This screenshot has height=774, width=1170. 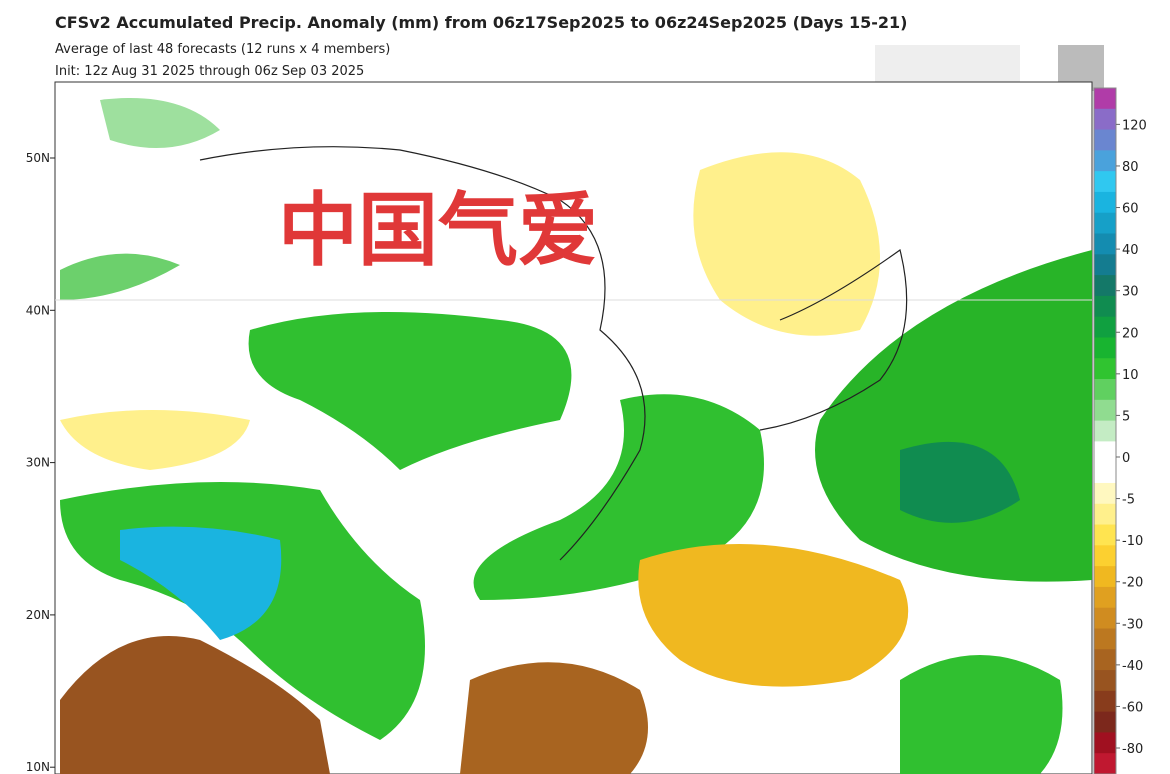 I want to click on lat-label: 10N, so click(x=38, y=767).